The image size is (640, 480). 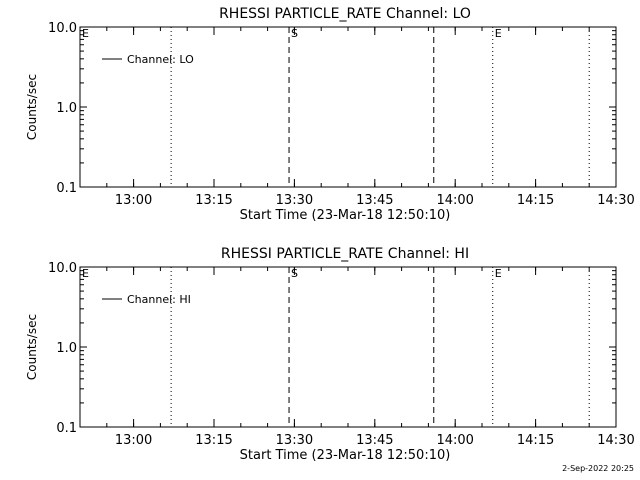 I want to click on footer-timestamp: 2-Sep-2022 20:25, so click(x=598, y=468).